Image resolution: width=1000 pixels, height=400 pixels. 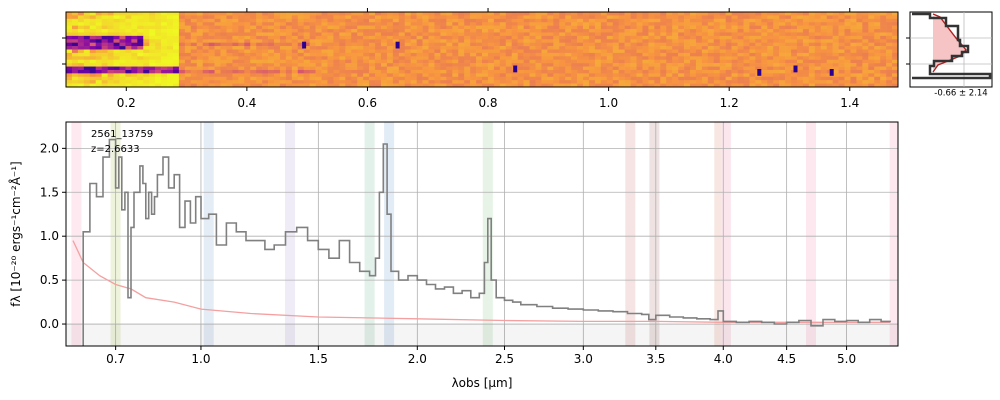 What do you see at coordinates (893, 234) in the screenshot?
I see `emission-line-band` at bounding box center [893, 234].